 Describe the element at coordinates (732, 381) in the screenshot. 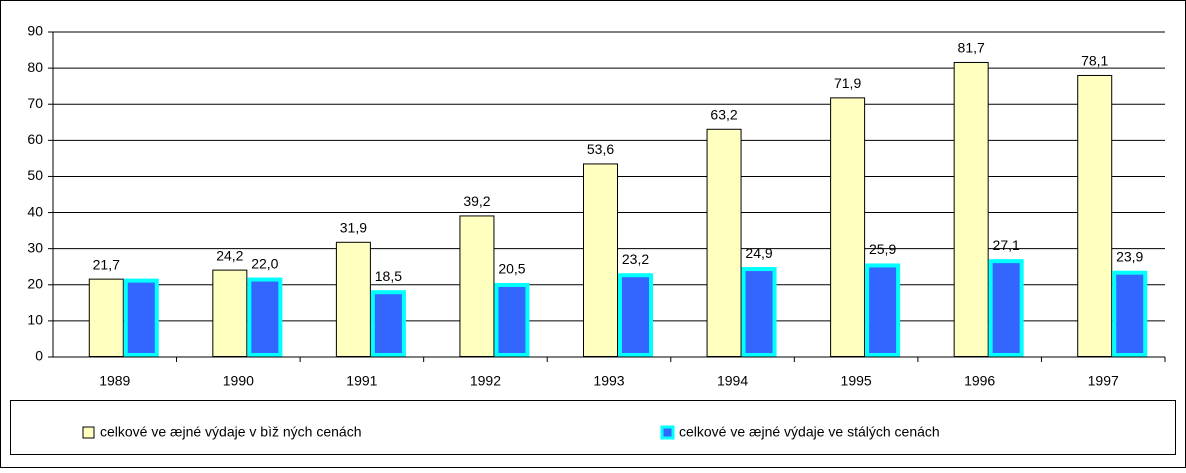

I see `x-tick-label: 1994` at that location.